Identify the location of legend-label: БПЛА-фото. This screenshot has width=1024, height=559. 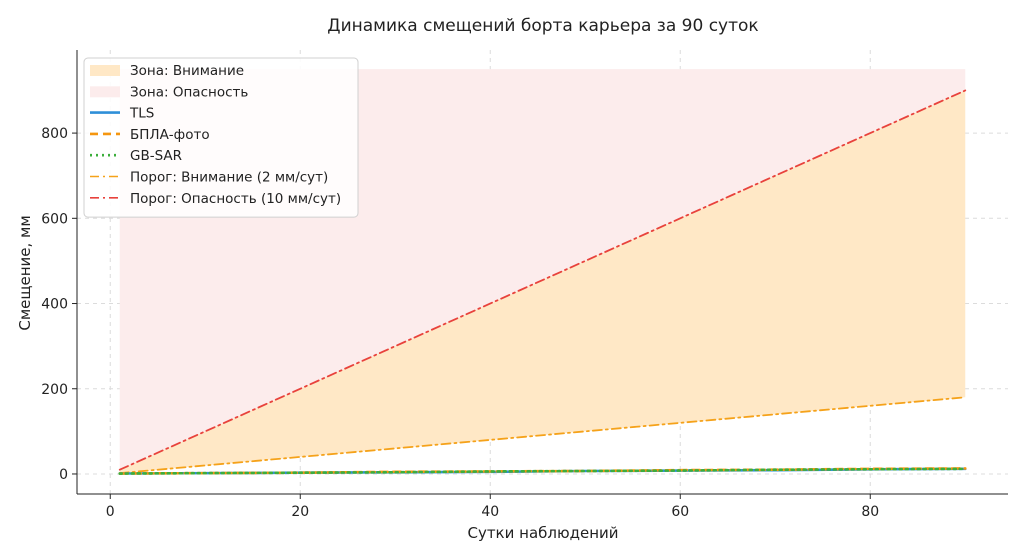
(170, 135).